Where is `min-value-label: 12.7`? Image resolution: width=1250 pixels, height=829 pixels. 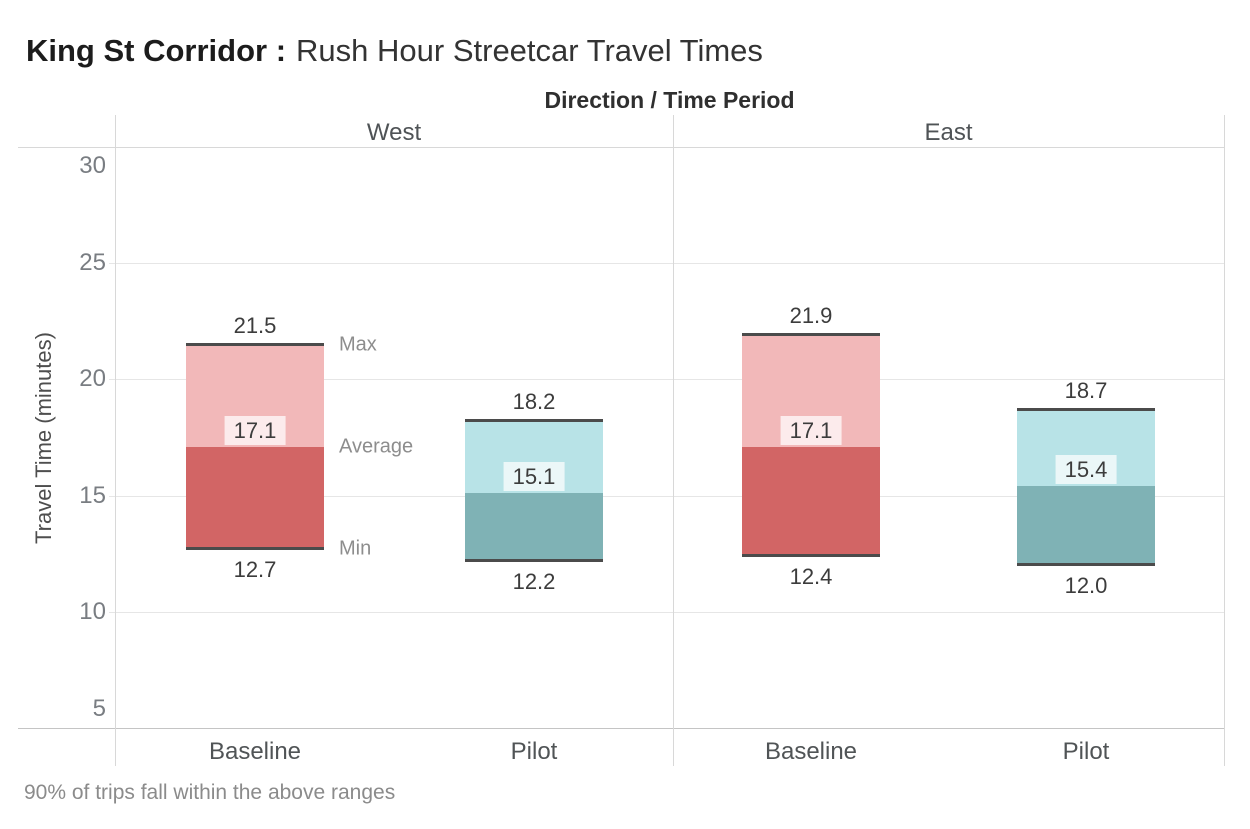
min-value-label: 12.7 is located at coordinates (255, 569).